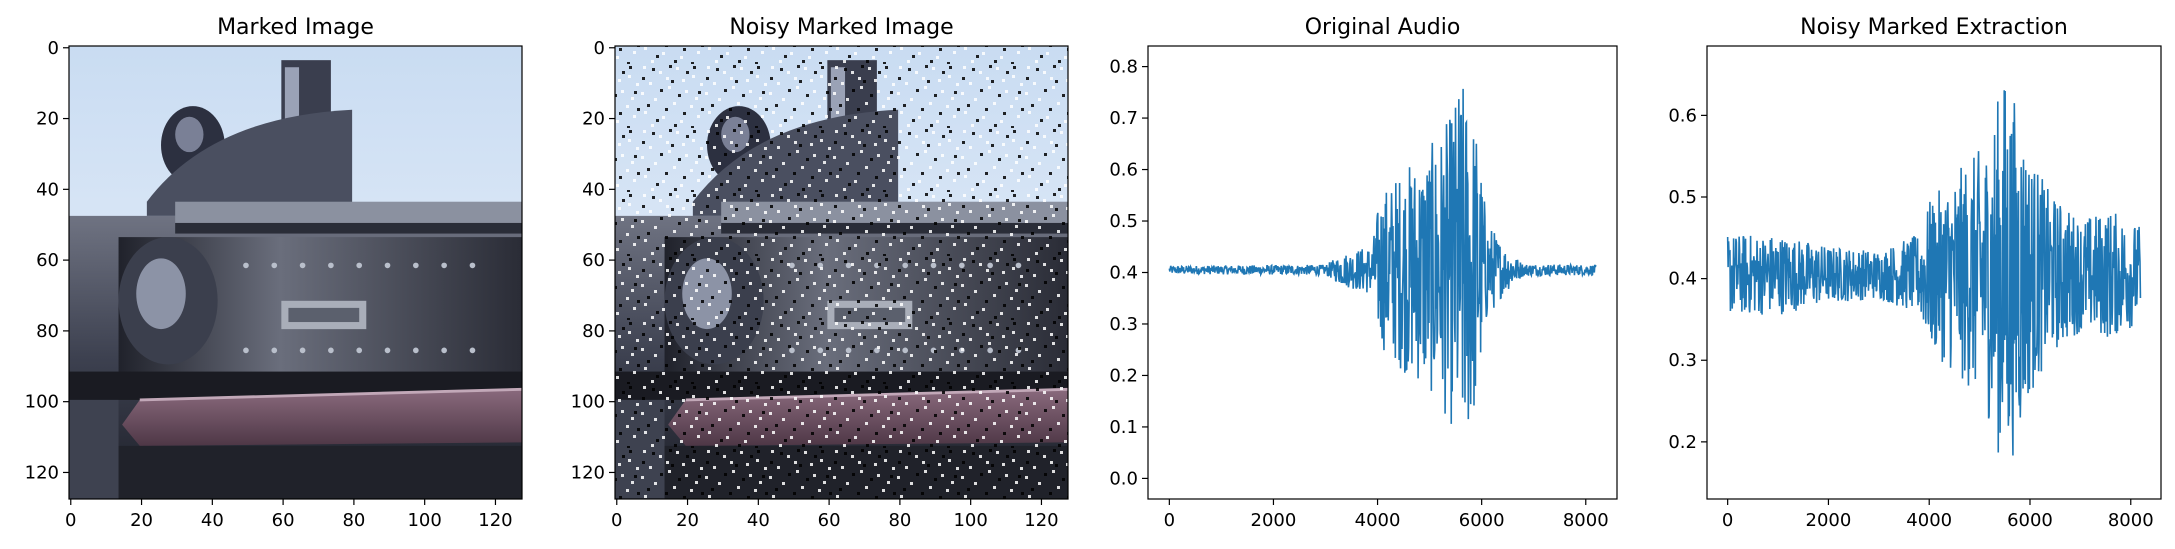 Image resolution: width=2175 pixels, height=549 pixels. I want to click on panel-title: Original Audio, so click(1383, 27).